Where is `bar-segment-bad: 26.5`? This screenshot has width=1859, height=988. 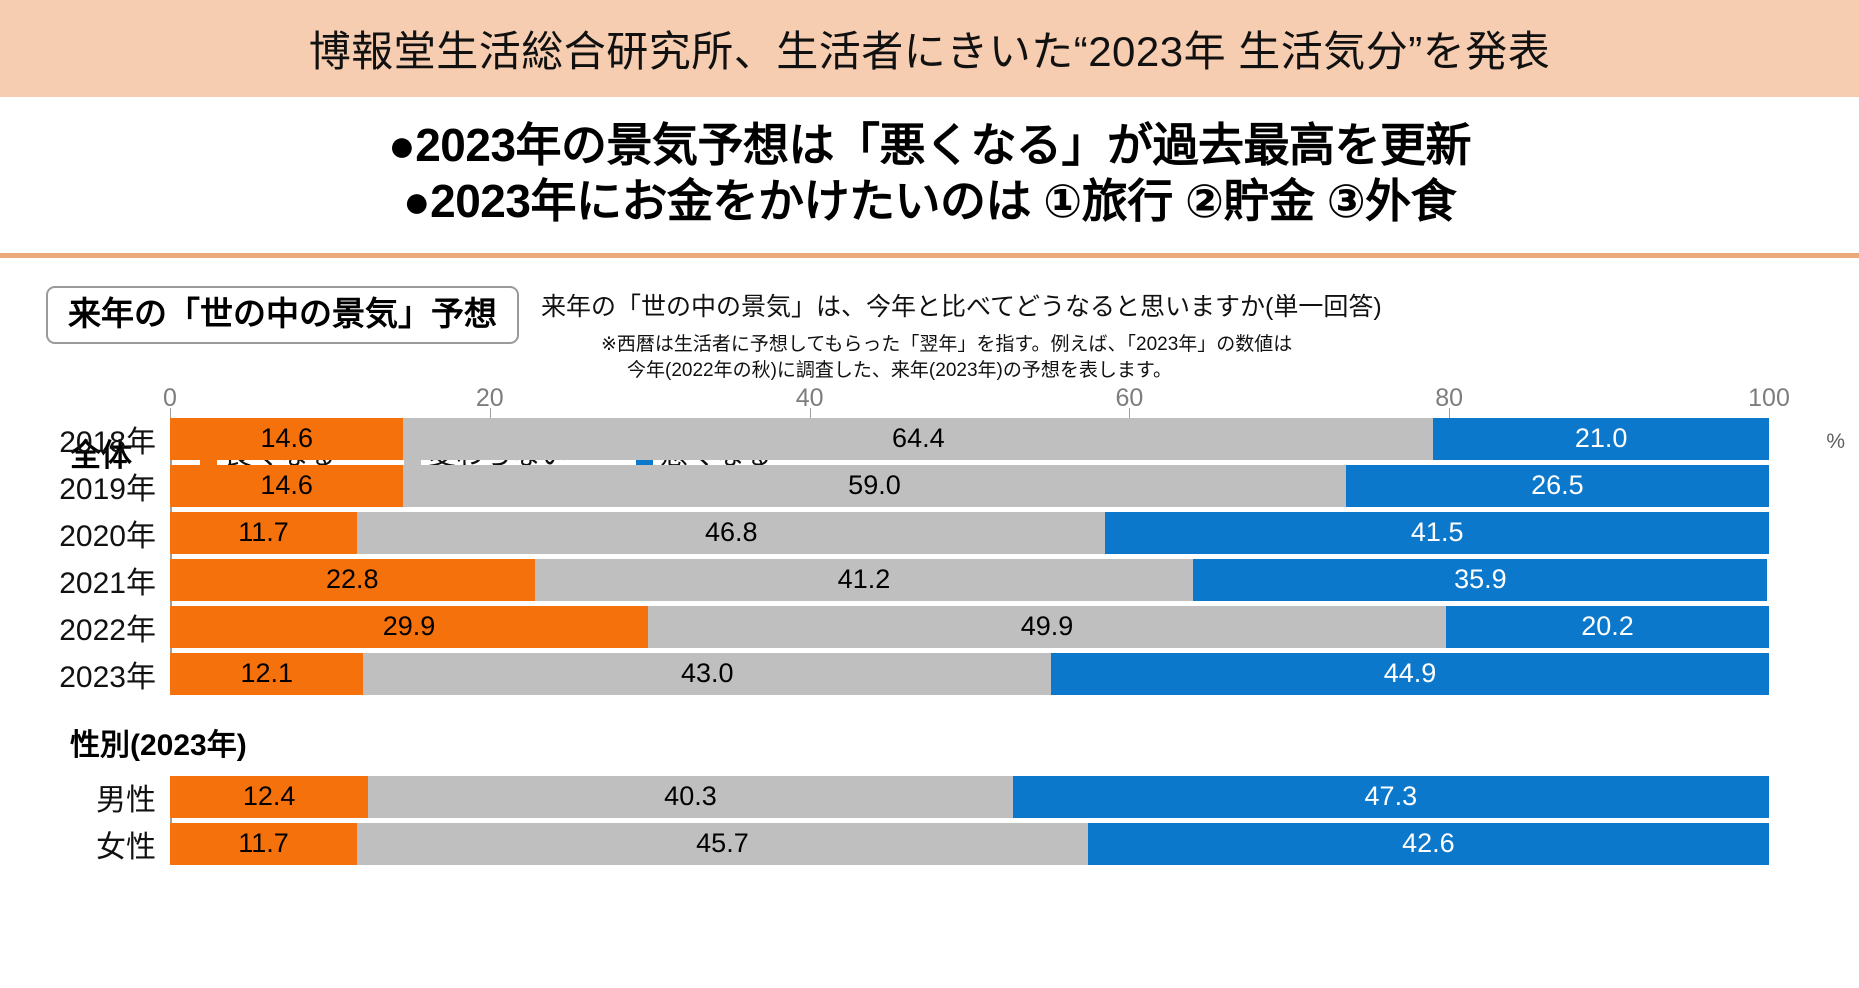
bar-segment-bad: 26.5 is located at coordinates (1557, 485).